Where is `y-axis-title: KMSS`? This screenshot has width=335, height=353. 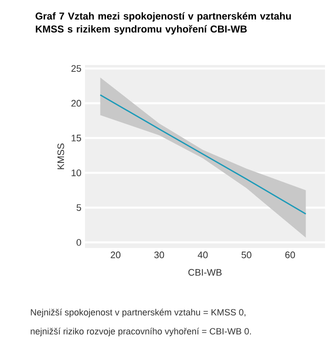
y-axis-title: KMSS is located at coordinates (60, 157).